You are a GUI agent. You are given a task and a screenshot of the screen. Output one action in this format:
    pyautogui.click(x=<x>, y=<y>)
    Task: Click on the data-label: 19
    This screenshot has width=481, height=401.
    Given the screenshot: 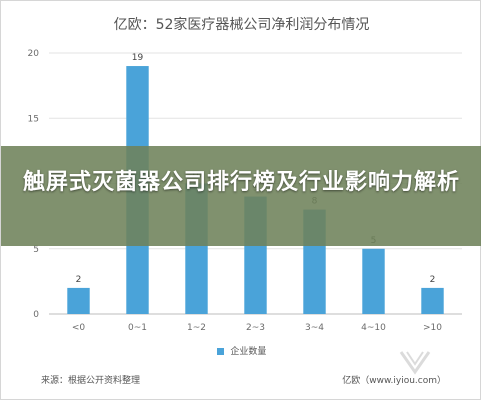 What is the action you would take?
    pyautogui.click(x=138, y=58)
    